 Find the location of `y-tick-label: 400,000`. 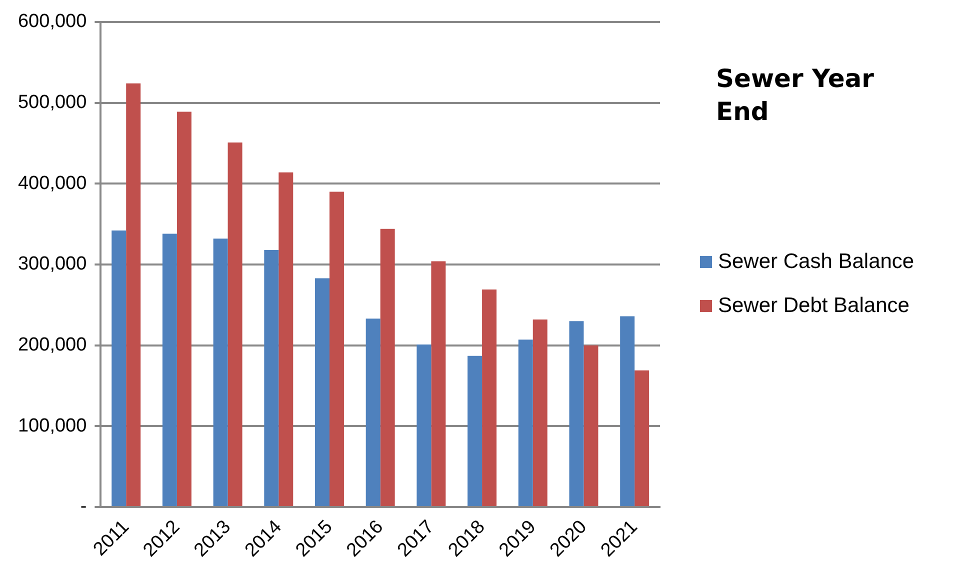

y-tick-label: 400,000 is located at coordinates (52, 183).